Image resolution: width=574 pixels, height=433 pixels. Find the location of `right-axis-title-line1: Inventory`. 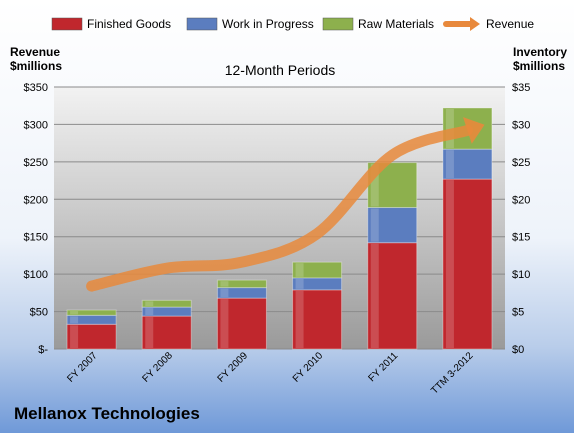

right-axis-title-line1: Inventory is located at coordinates (540, 52).